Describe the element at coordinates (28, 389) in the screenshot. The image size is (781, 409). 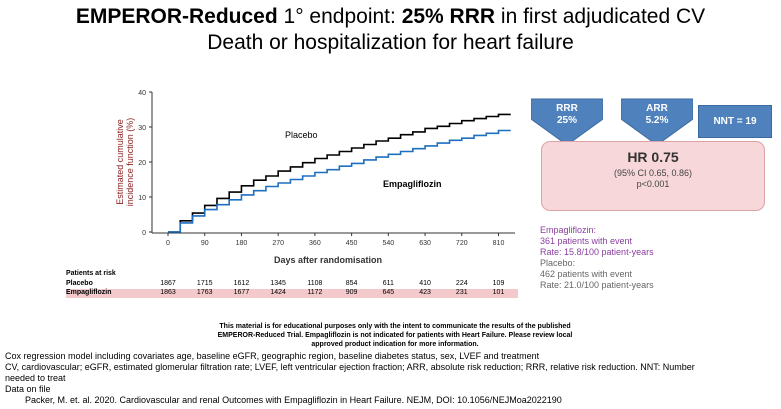
I see `abbrev-line: Data on file` at that location.